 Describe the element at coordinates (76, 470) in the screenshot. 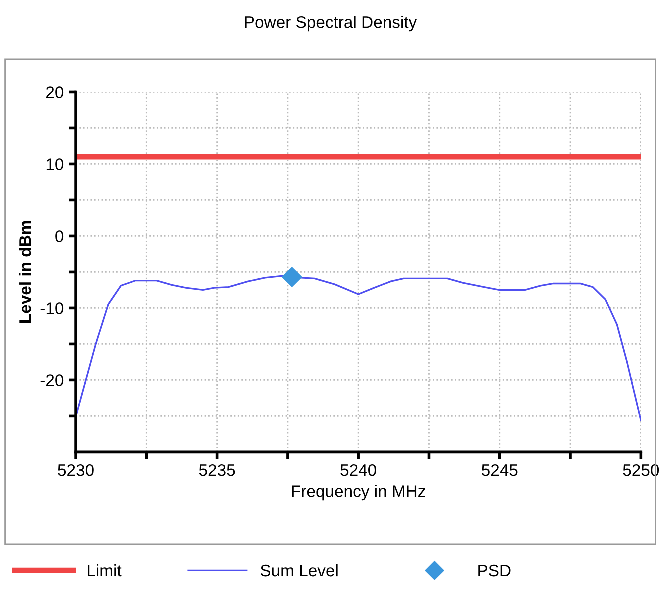

I see `x-tick-label: 5230` at that location.